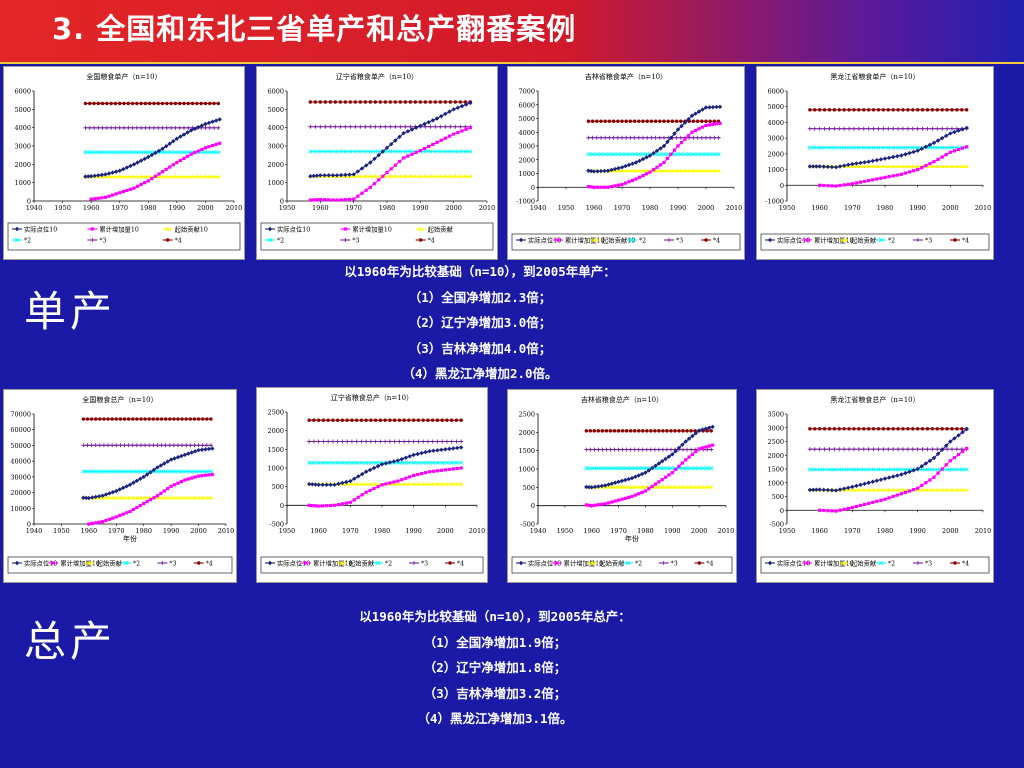 The image size is (1024, 768). What do you see at coordinates (130, 538) in the screenshot?
I see `x-axis-label: 年份` at bounding box center [130, 538].